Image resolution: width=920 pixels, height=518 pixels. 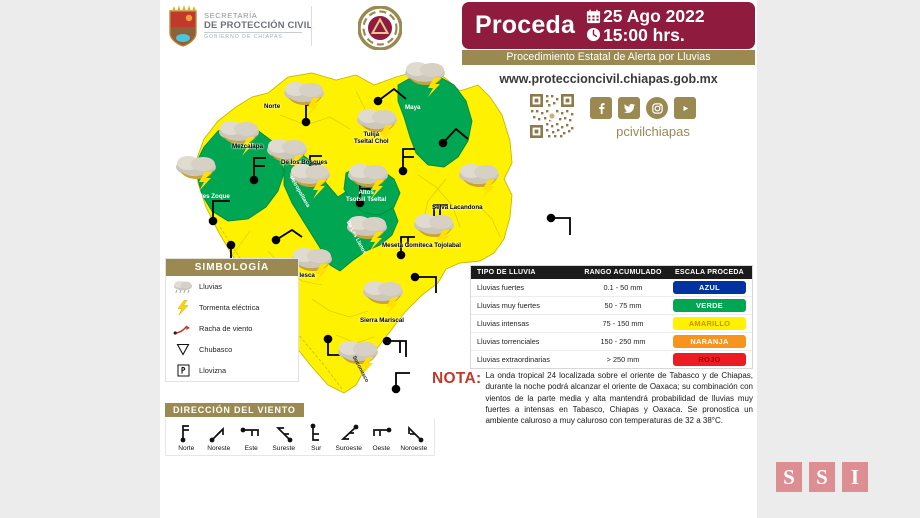 I want to click on table-row: Lluvias muy fuertes 50 - 75 mm VERDE, so click(x=611, y=306).